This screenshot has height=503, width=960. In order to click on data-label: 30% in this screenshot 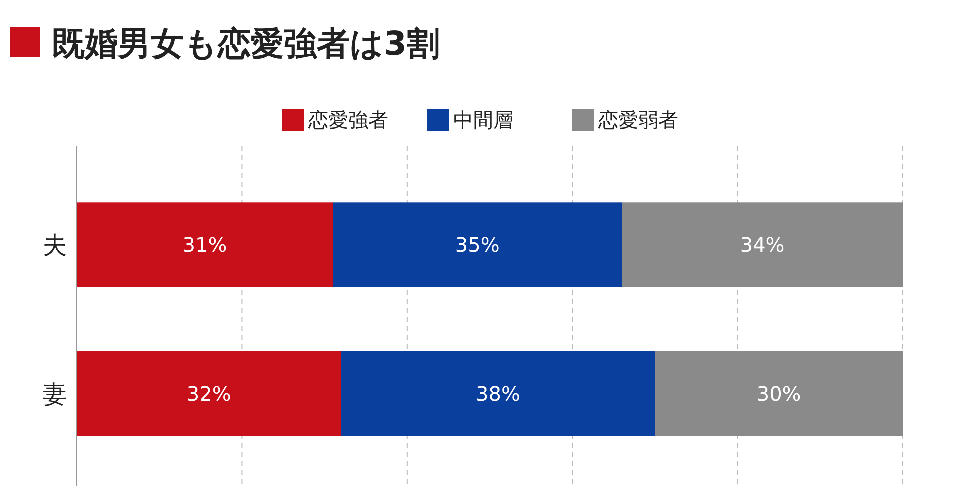, I will do `click(779, 394)`.